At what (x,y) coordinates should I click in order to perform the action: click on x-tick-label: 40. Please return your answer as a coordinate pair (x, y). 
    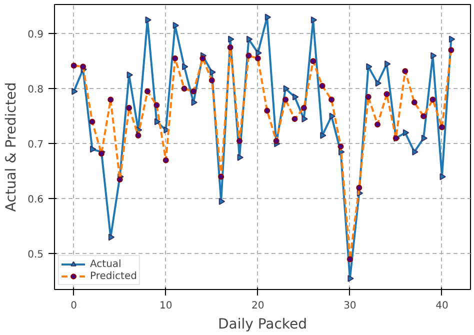
    Looking at the image, I should click on (442, 306).